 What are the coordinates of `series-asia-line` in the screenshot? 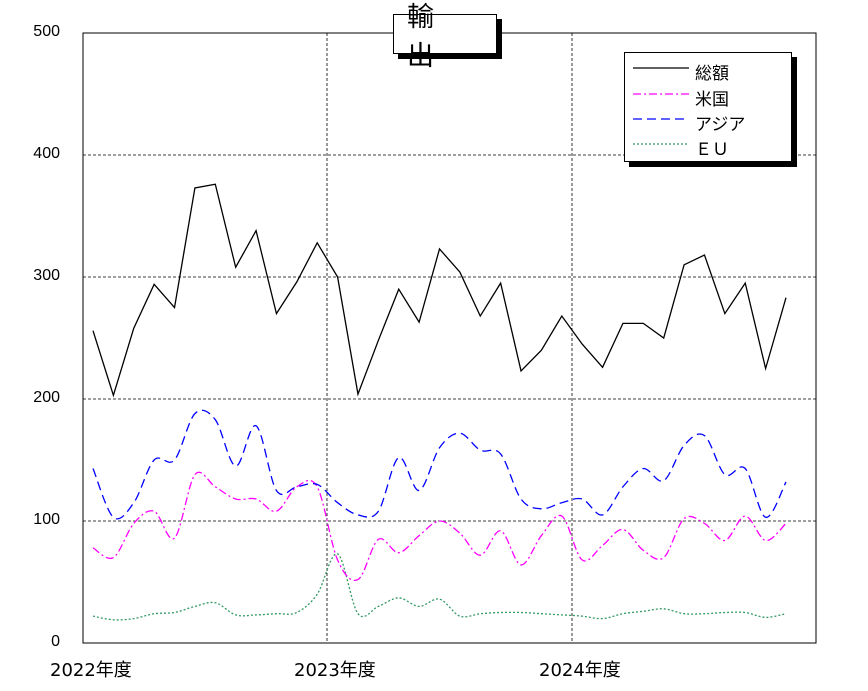 It's located at (439, 464).